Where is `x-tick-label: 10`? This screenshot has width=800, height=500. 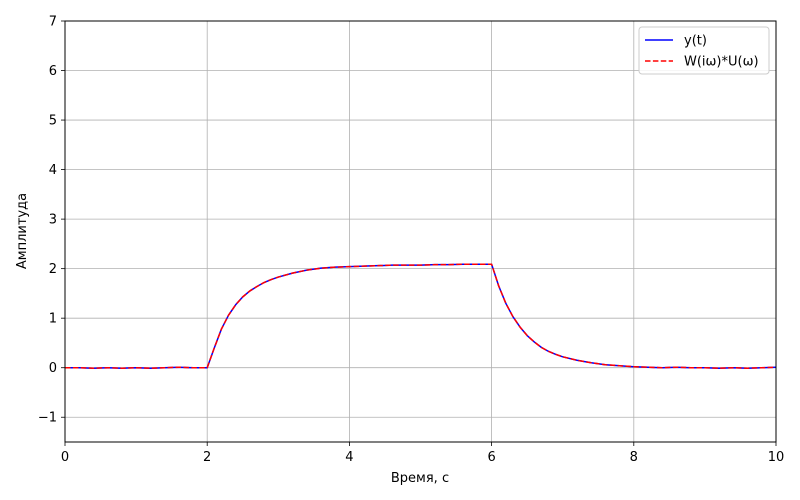
x-tick-label: 10 is located at coordinates (776, 457).